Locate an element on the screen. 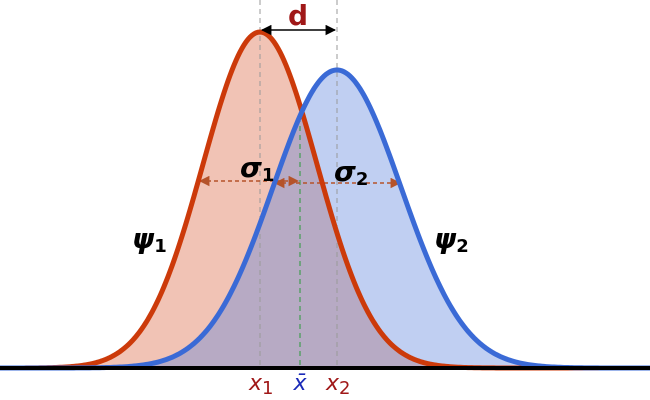 Image resolution: width=650 pixels, height=400 pixels. psi1-label: ψ1 is located at coordinates (149, 239).